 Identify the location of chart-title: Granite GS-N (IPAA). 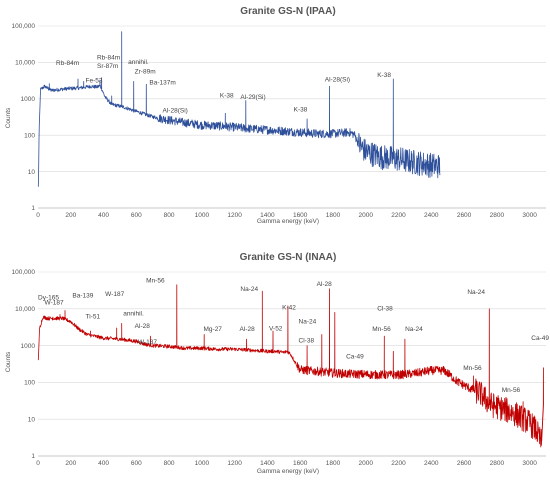
(287, 11).